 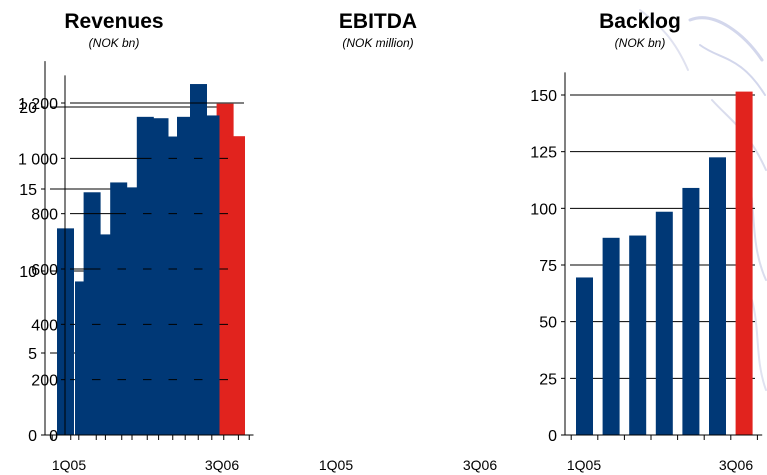 What do you see at coordinates (44, 270) in the screenshot?
I see `y-tick-label: 600` at bounding box center [44, 270].